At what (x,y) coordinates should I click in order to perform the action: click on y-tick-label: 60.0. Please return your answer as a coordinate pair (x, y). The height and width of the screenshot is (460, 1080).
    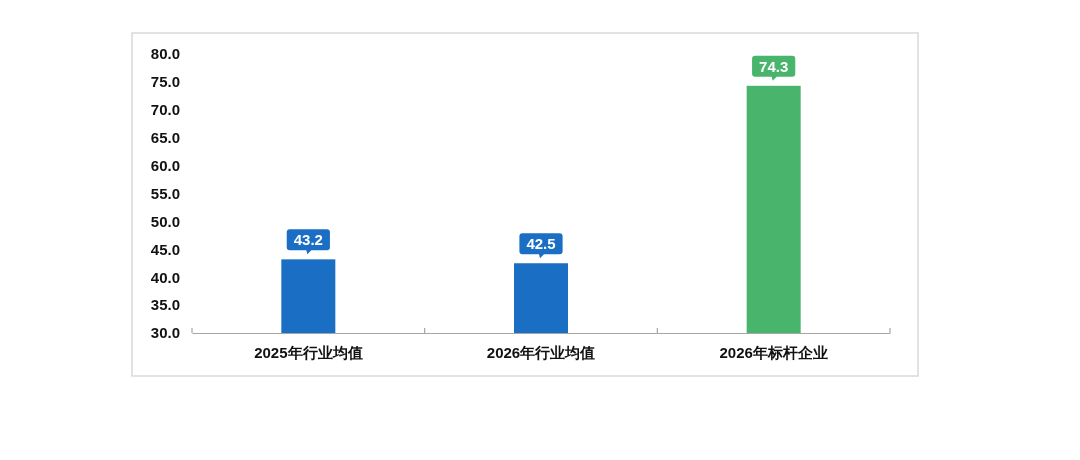
    Looking at the image, I should click on (165, 165).